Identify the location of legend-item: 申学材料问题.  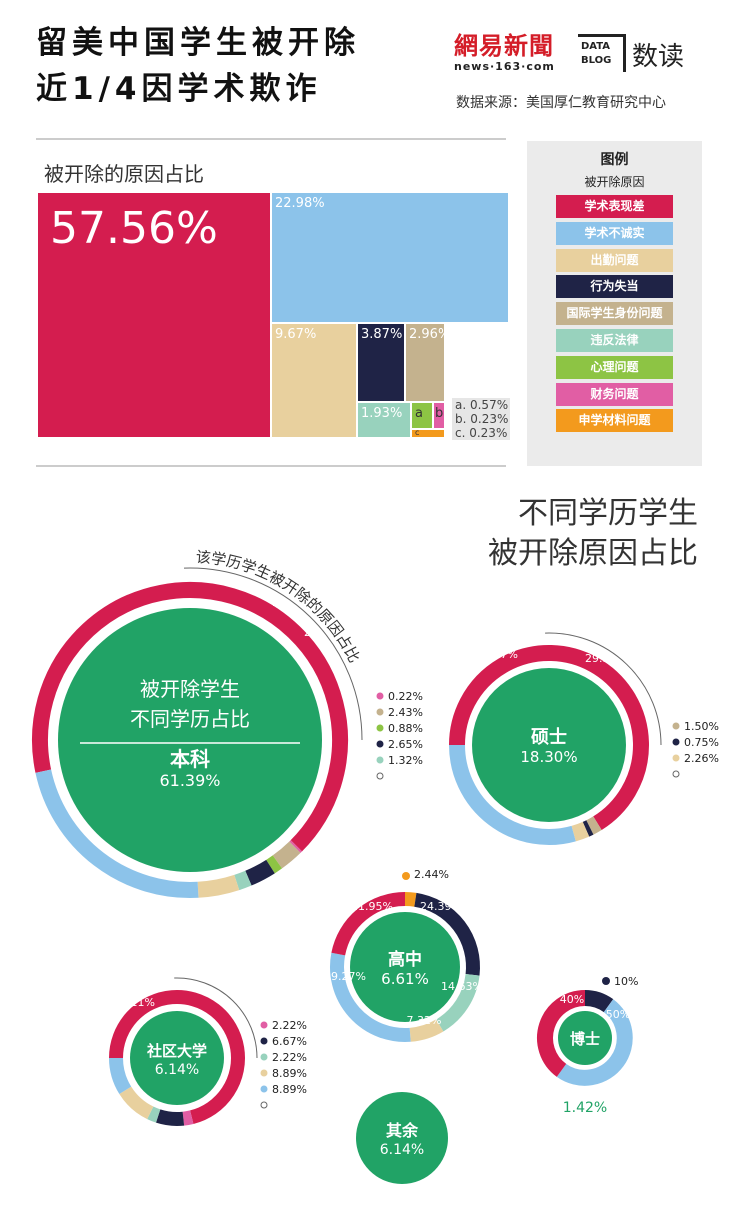
(614, 421).